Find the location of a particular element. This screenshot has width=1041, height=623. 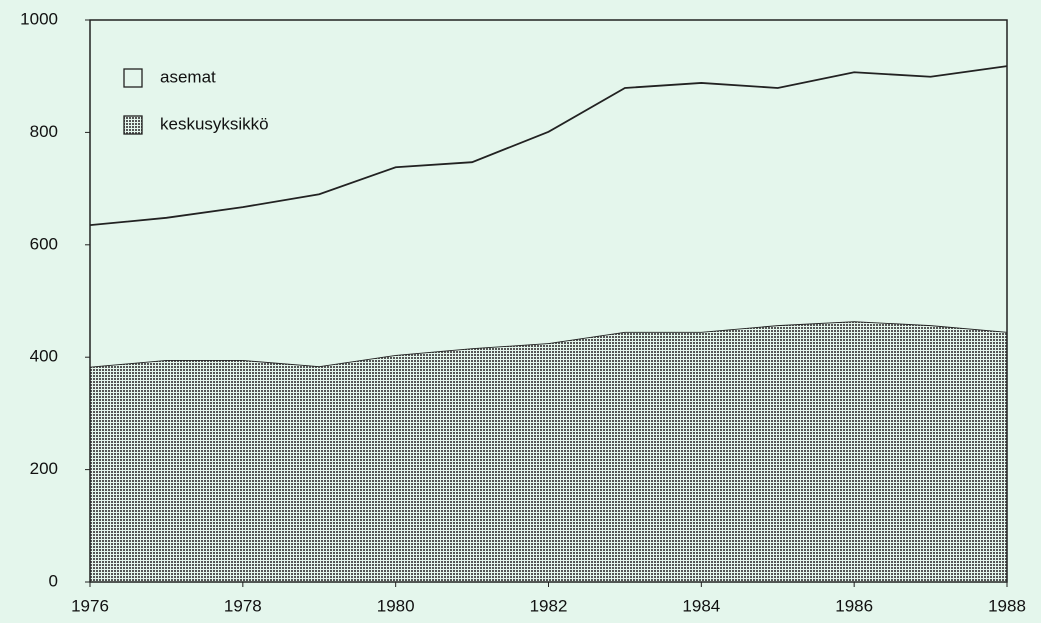

x-tick-label: 1982 is located at coordinates (549, 605).